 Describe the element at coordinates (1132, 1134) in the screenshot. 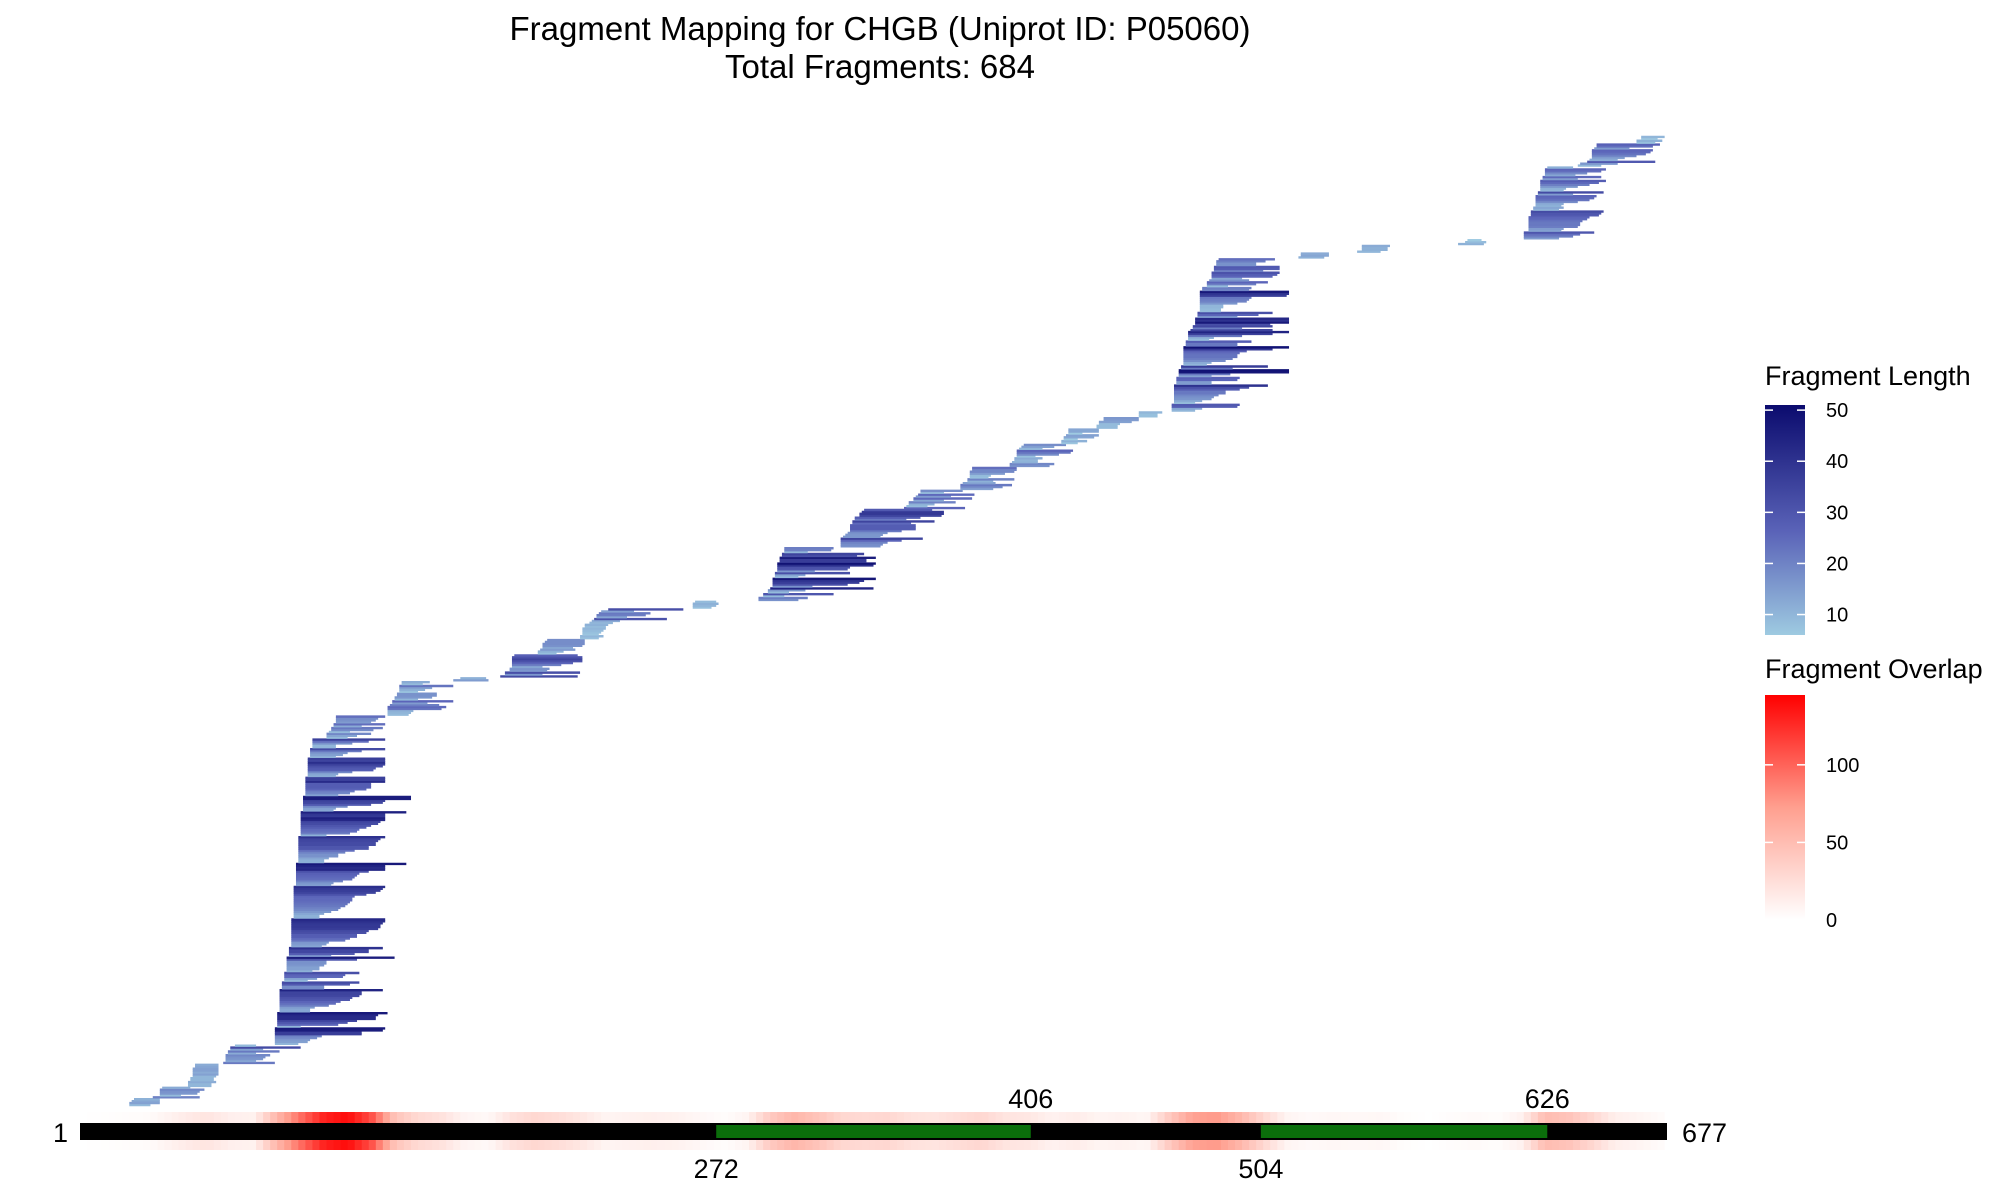

I see `domains-layer: 272 406 504 626` at that location.